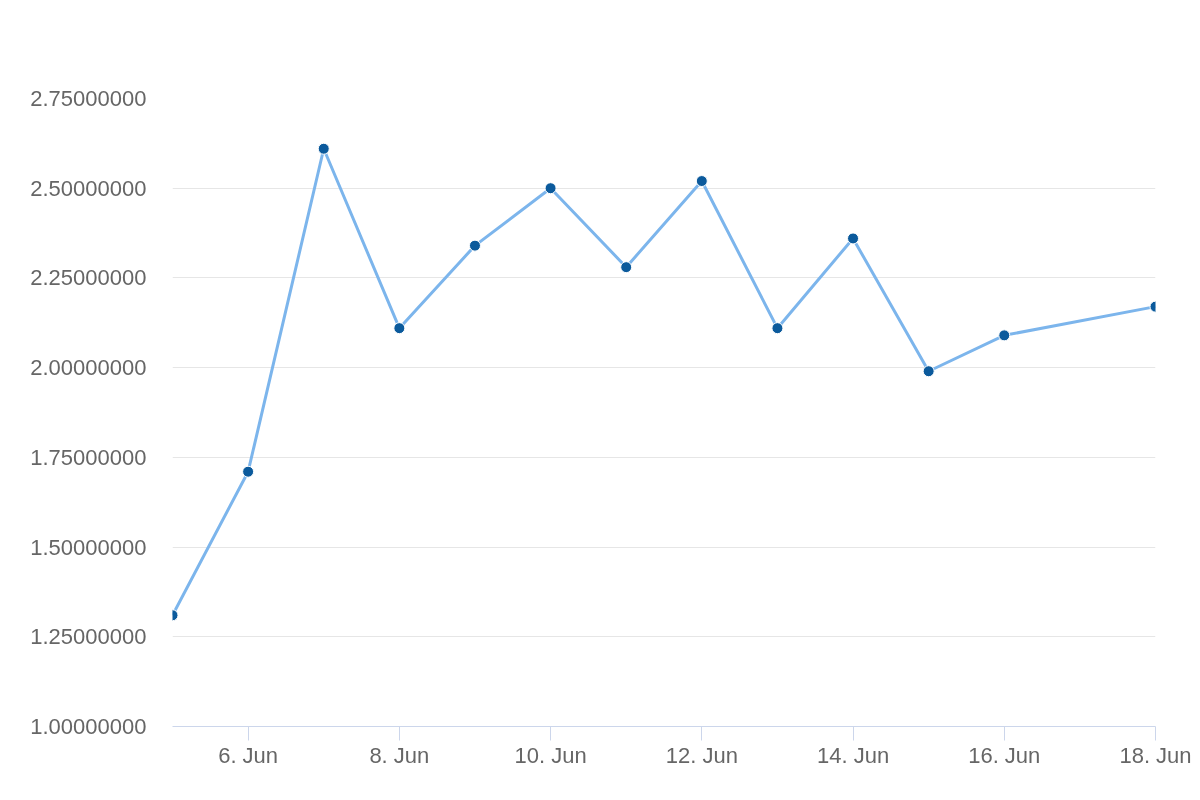 Image resolution: width=1200 pixels, height=800 pixels. I want to click on x-tick-label: 8. Jun, so click(399, 755).